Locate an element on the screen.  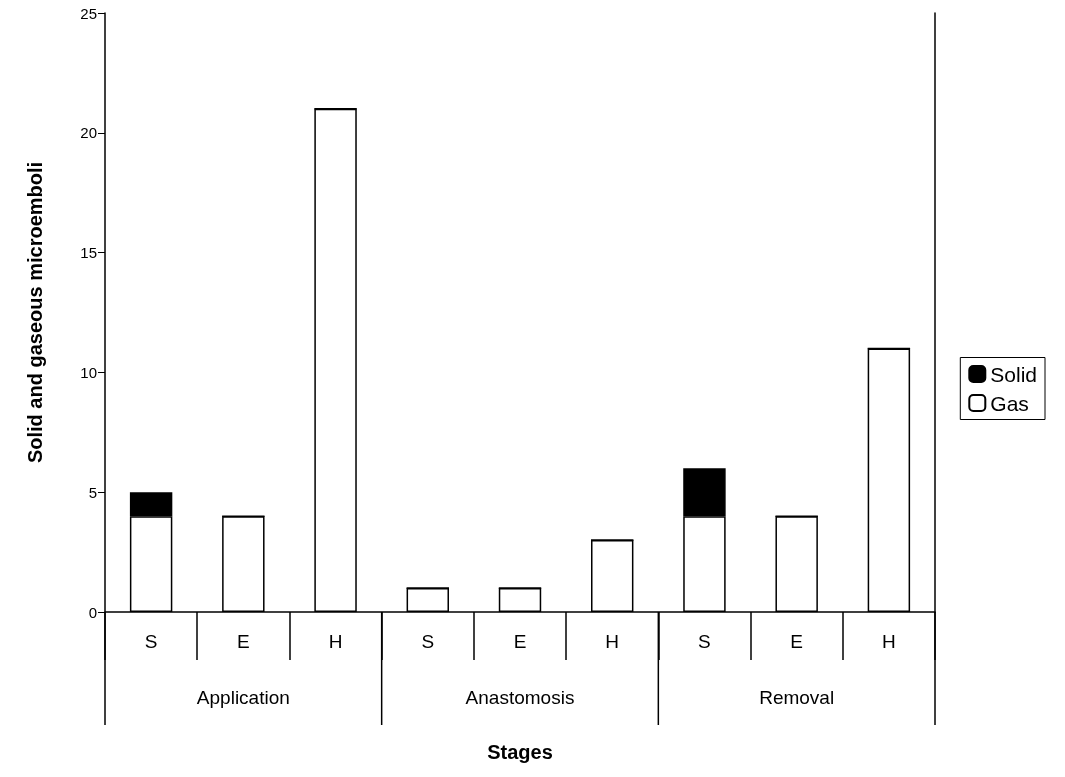
text: Anastomosis is located at coordinates (520, 697).